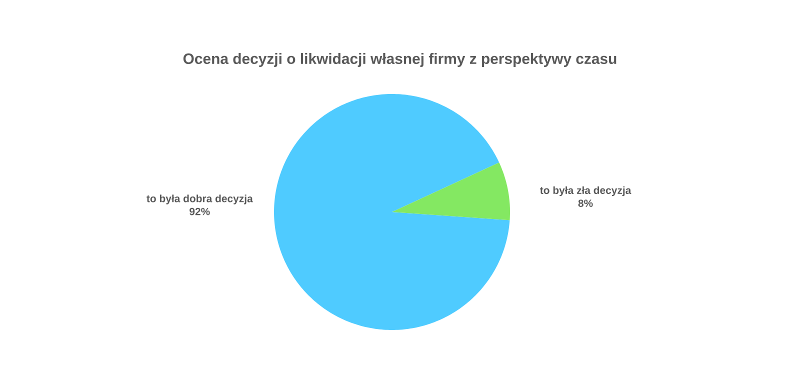 The image size is (800, 381). What do you see at coordinates (200, 212) in the screenshot?
I see `data-label: 92%` at bounding box center [200, 212].